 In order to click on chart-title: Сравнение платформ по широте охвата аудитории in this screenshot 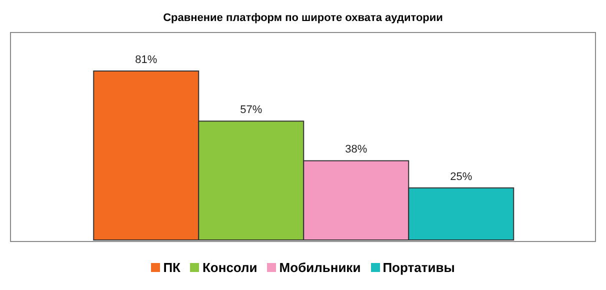, I will do `click(303, 18)`.